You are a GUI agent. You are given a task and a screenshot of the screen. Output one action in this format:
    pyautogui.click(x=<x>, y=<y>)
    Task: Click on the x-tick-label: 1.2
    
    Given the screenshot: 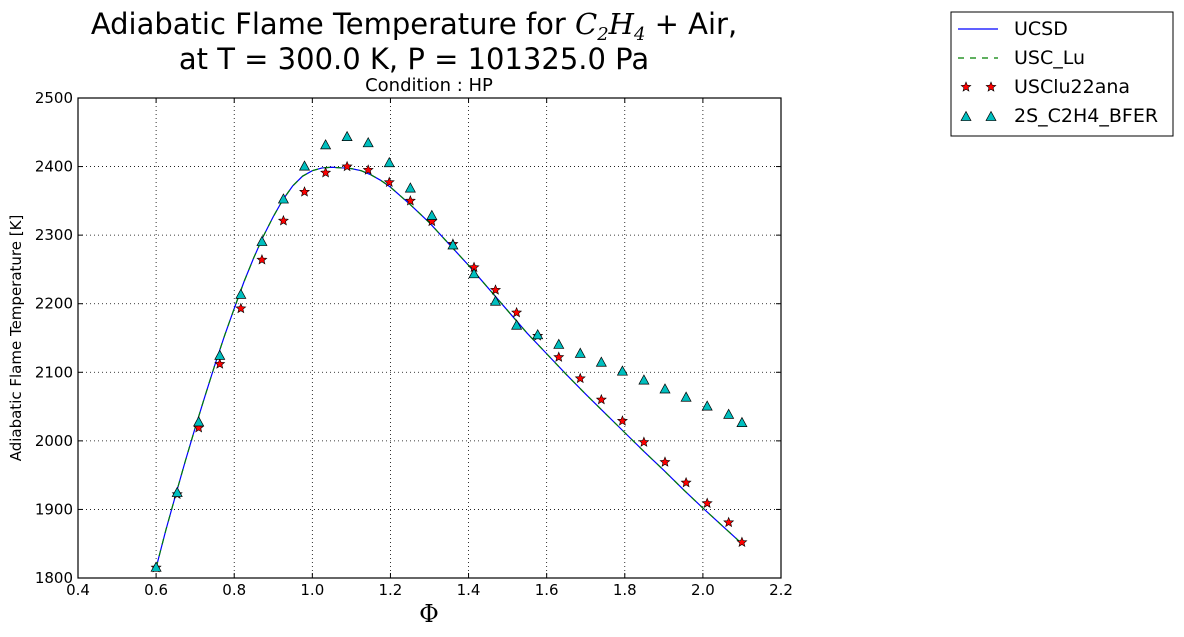 What is the action you would take?
    pyautogui.click(x=391, y=590)
    